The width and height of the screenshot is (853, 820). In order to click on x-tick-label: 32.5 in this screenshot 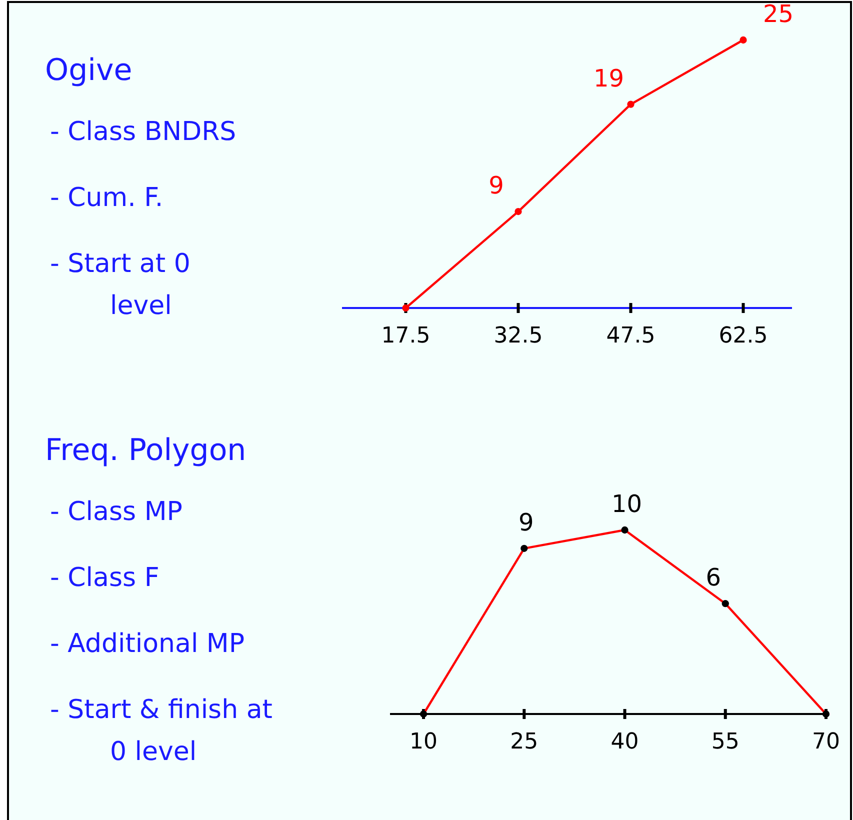, I will do `click(518, 335)`.